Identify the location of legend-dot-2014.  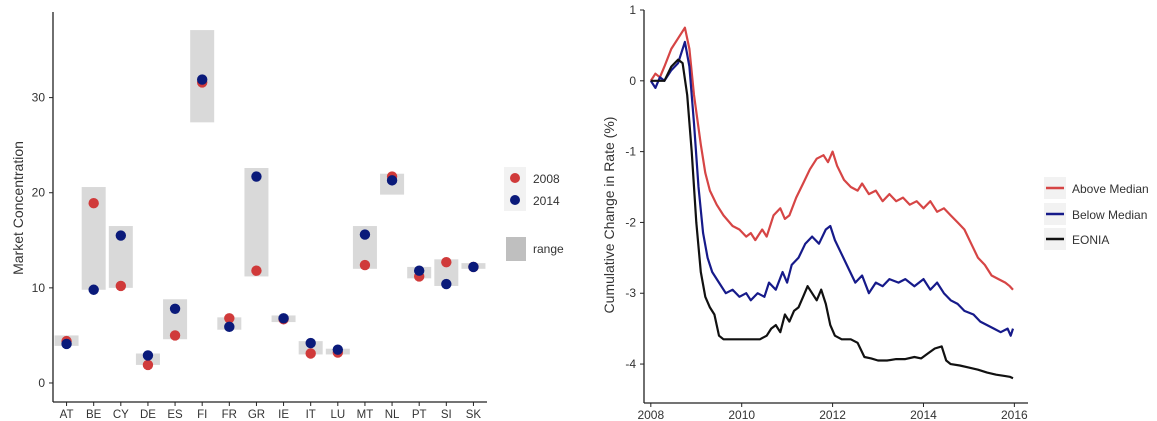
(515, 200).